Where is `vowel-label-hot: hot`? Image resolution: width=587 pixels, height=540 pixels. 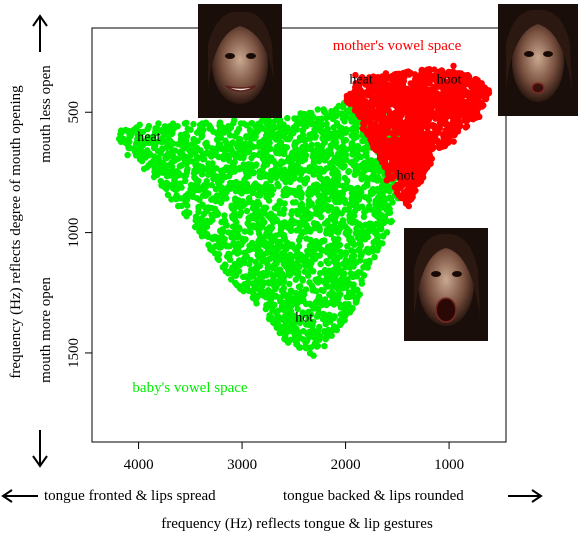
vowel-label-hot: hot is located at coordinates (406, 176).